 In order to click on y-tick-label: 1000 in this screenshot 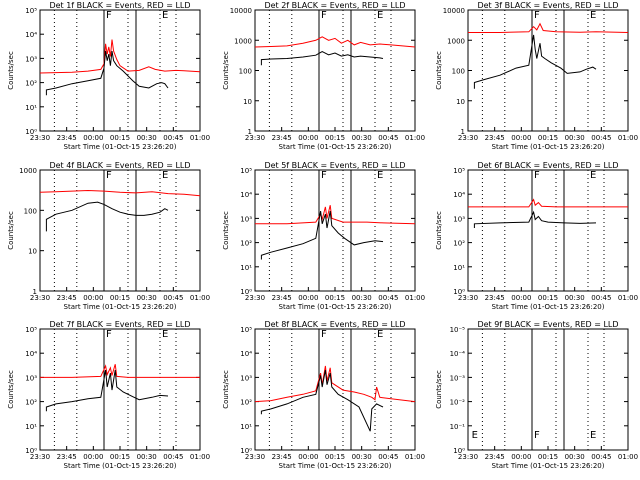, I will do `click(28, 171)`.